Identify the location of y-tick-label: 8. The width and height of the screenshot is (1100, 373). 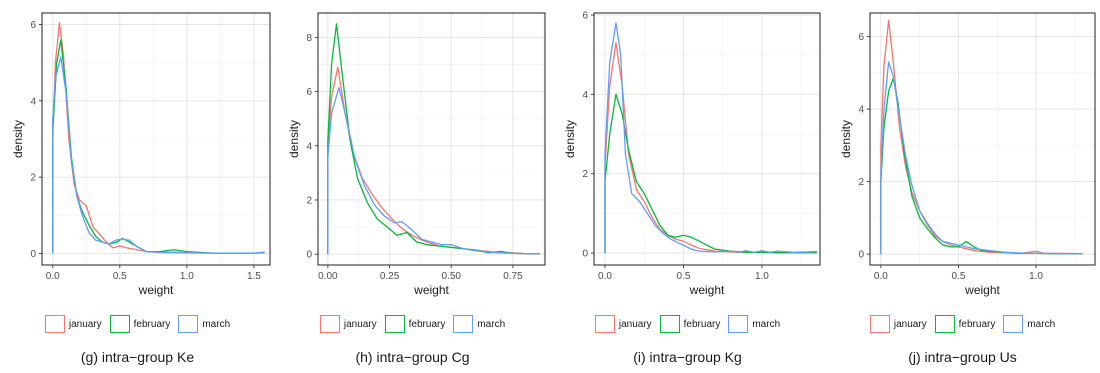
(309, 38).